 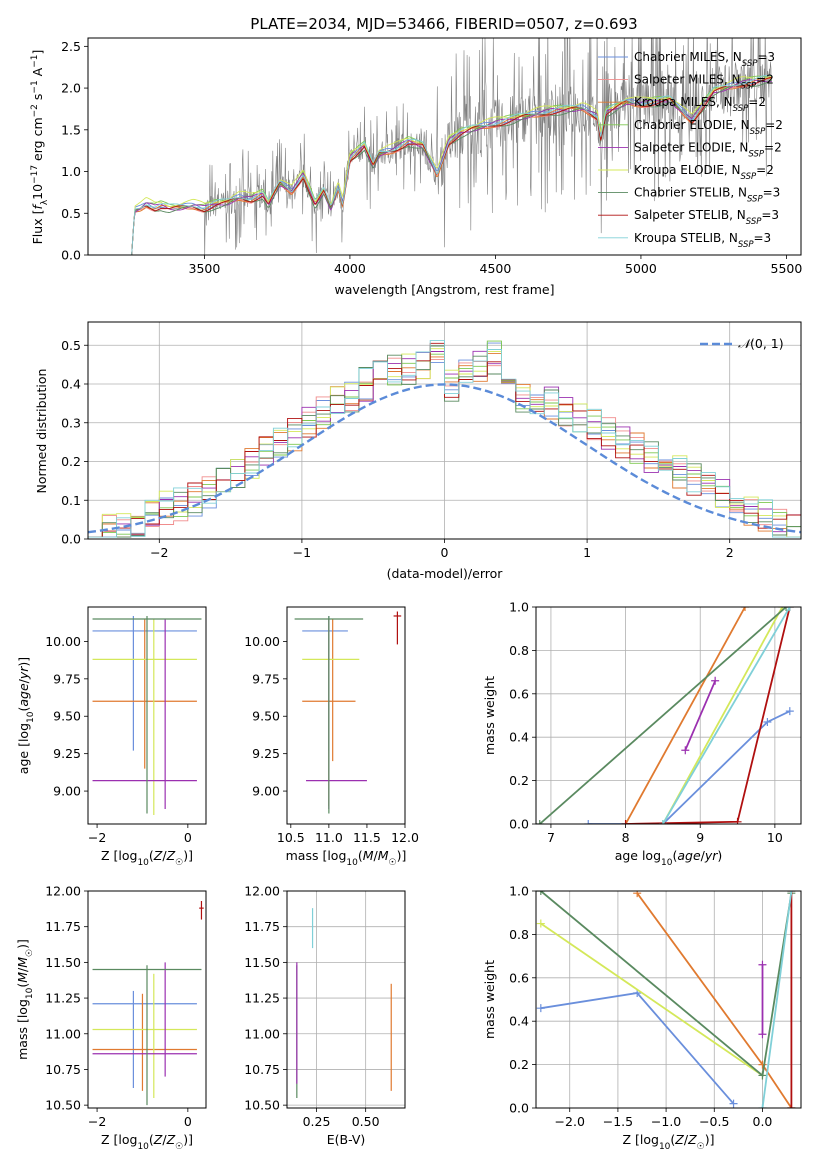 I want to click on x-axis-label: E(B-V), so click(x=346, y=1139).